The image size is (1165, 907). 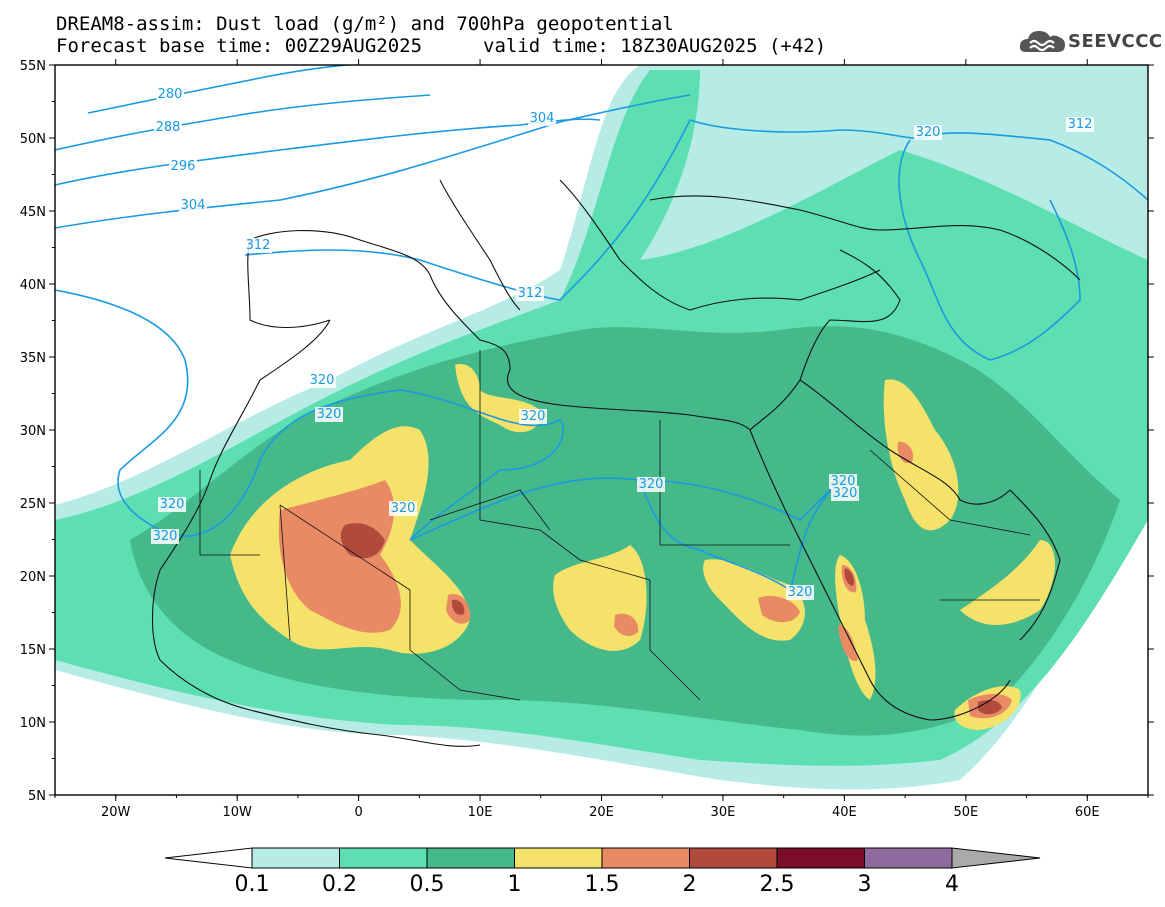 What do you see at coordinates (864, 884) in the screenshot?
I see `colorbar-label: 3` at bounding box center [864, 884].